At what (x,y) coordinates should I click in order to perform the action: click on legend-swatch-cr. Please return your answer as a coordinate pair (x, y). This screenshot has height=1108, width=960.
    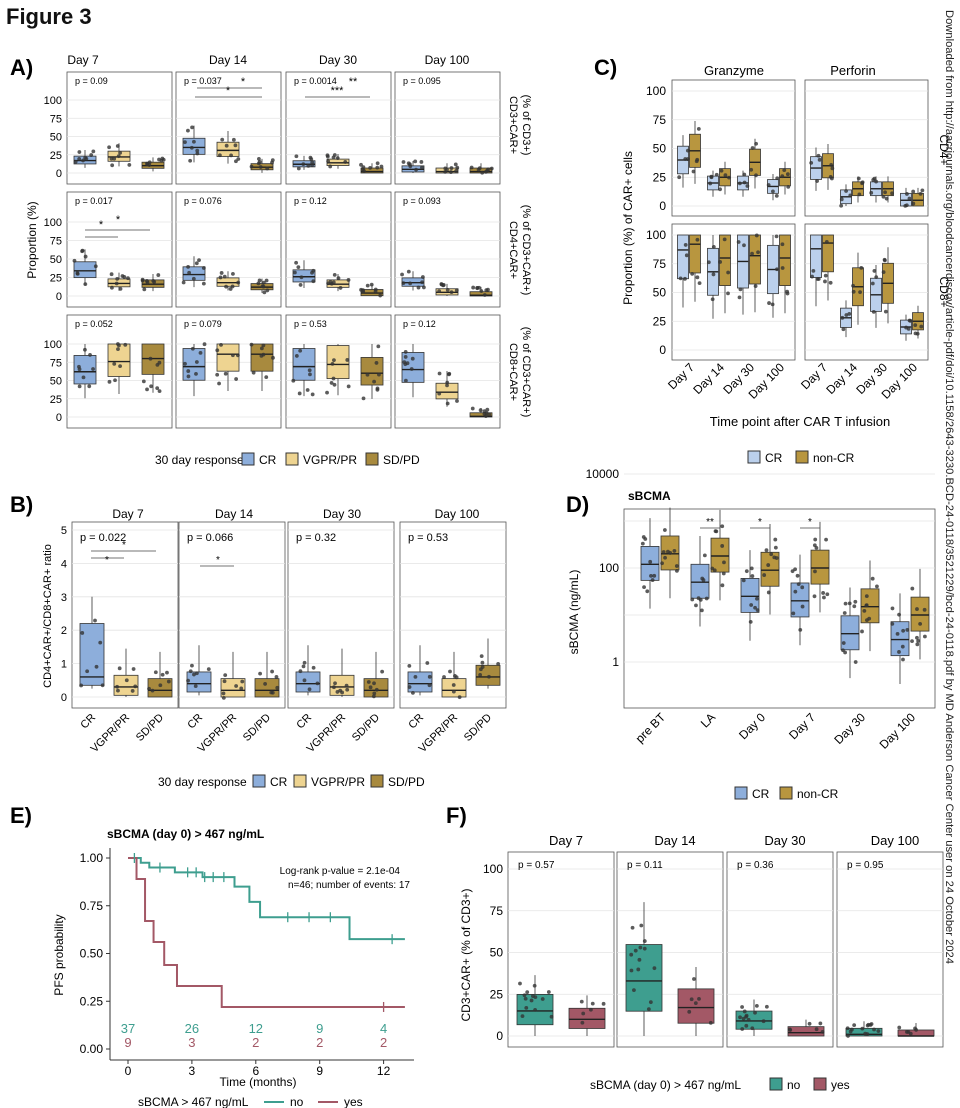
    Looking at the image, I should click on (754, 457).